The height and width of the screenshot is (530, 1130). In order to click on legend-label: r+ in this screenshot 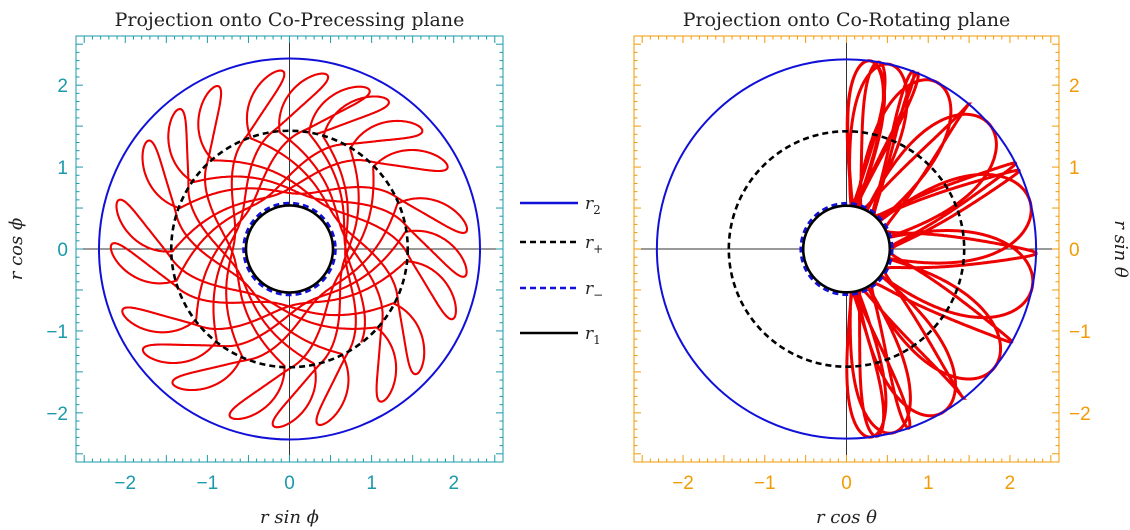, I will do `click(594, 244)`.